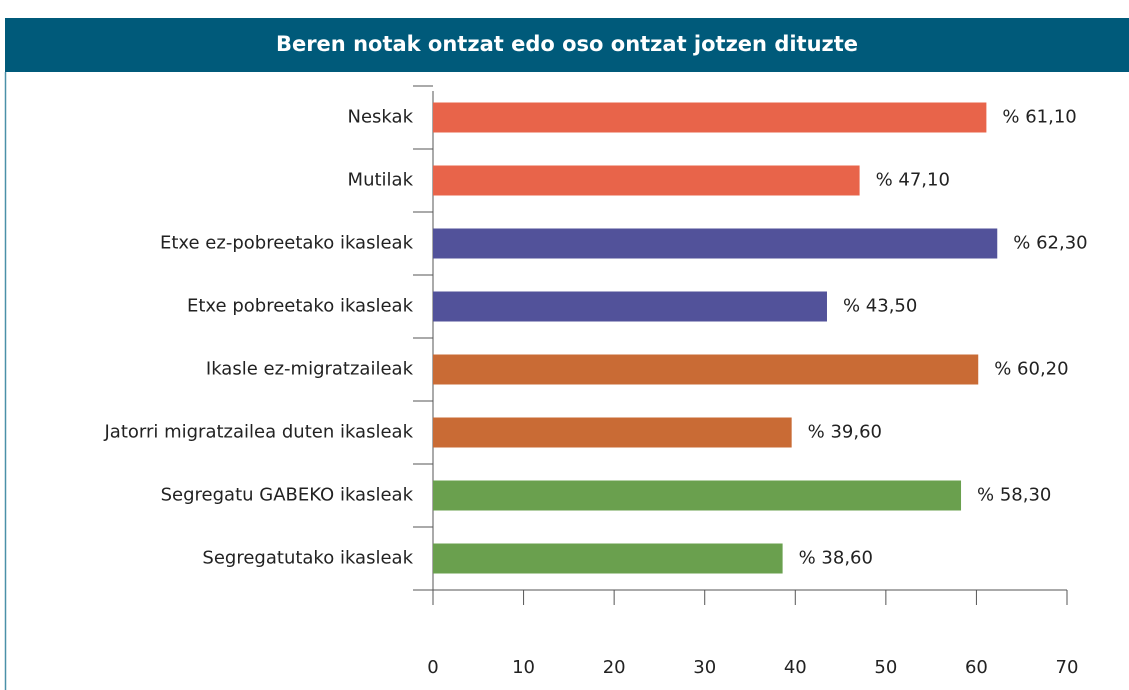 Image resolution: width=1129 pixels, height=690 pixels. Describe the element at coordinates (523, 667) in the screenshot. I see `x-tick-label: 10` at that location.